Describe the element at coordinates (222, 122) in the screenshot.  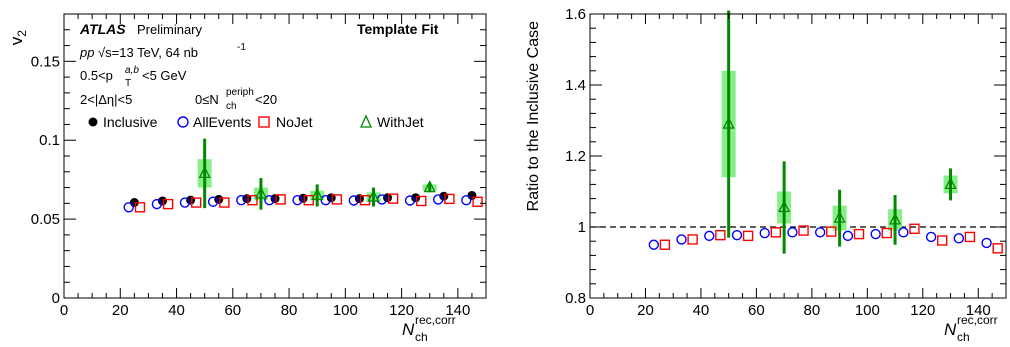
I see `legend-label-allevents: AllEvents` at that location.